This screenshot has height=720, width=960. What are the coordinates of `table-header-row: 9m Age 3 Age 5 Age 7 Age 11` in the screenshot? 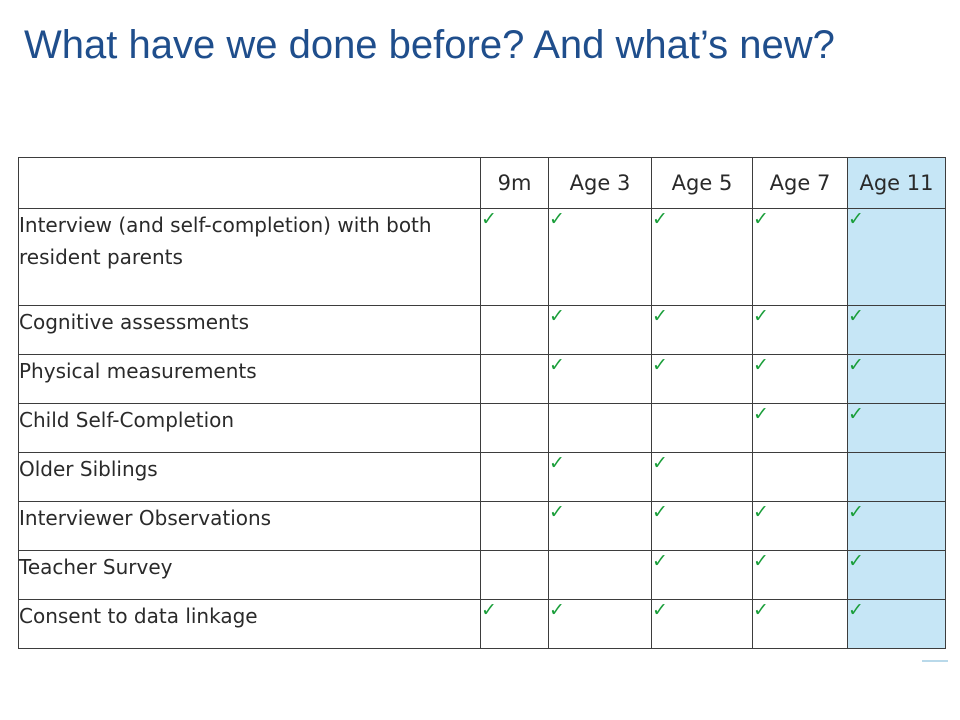 It's located at (482, 183).